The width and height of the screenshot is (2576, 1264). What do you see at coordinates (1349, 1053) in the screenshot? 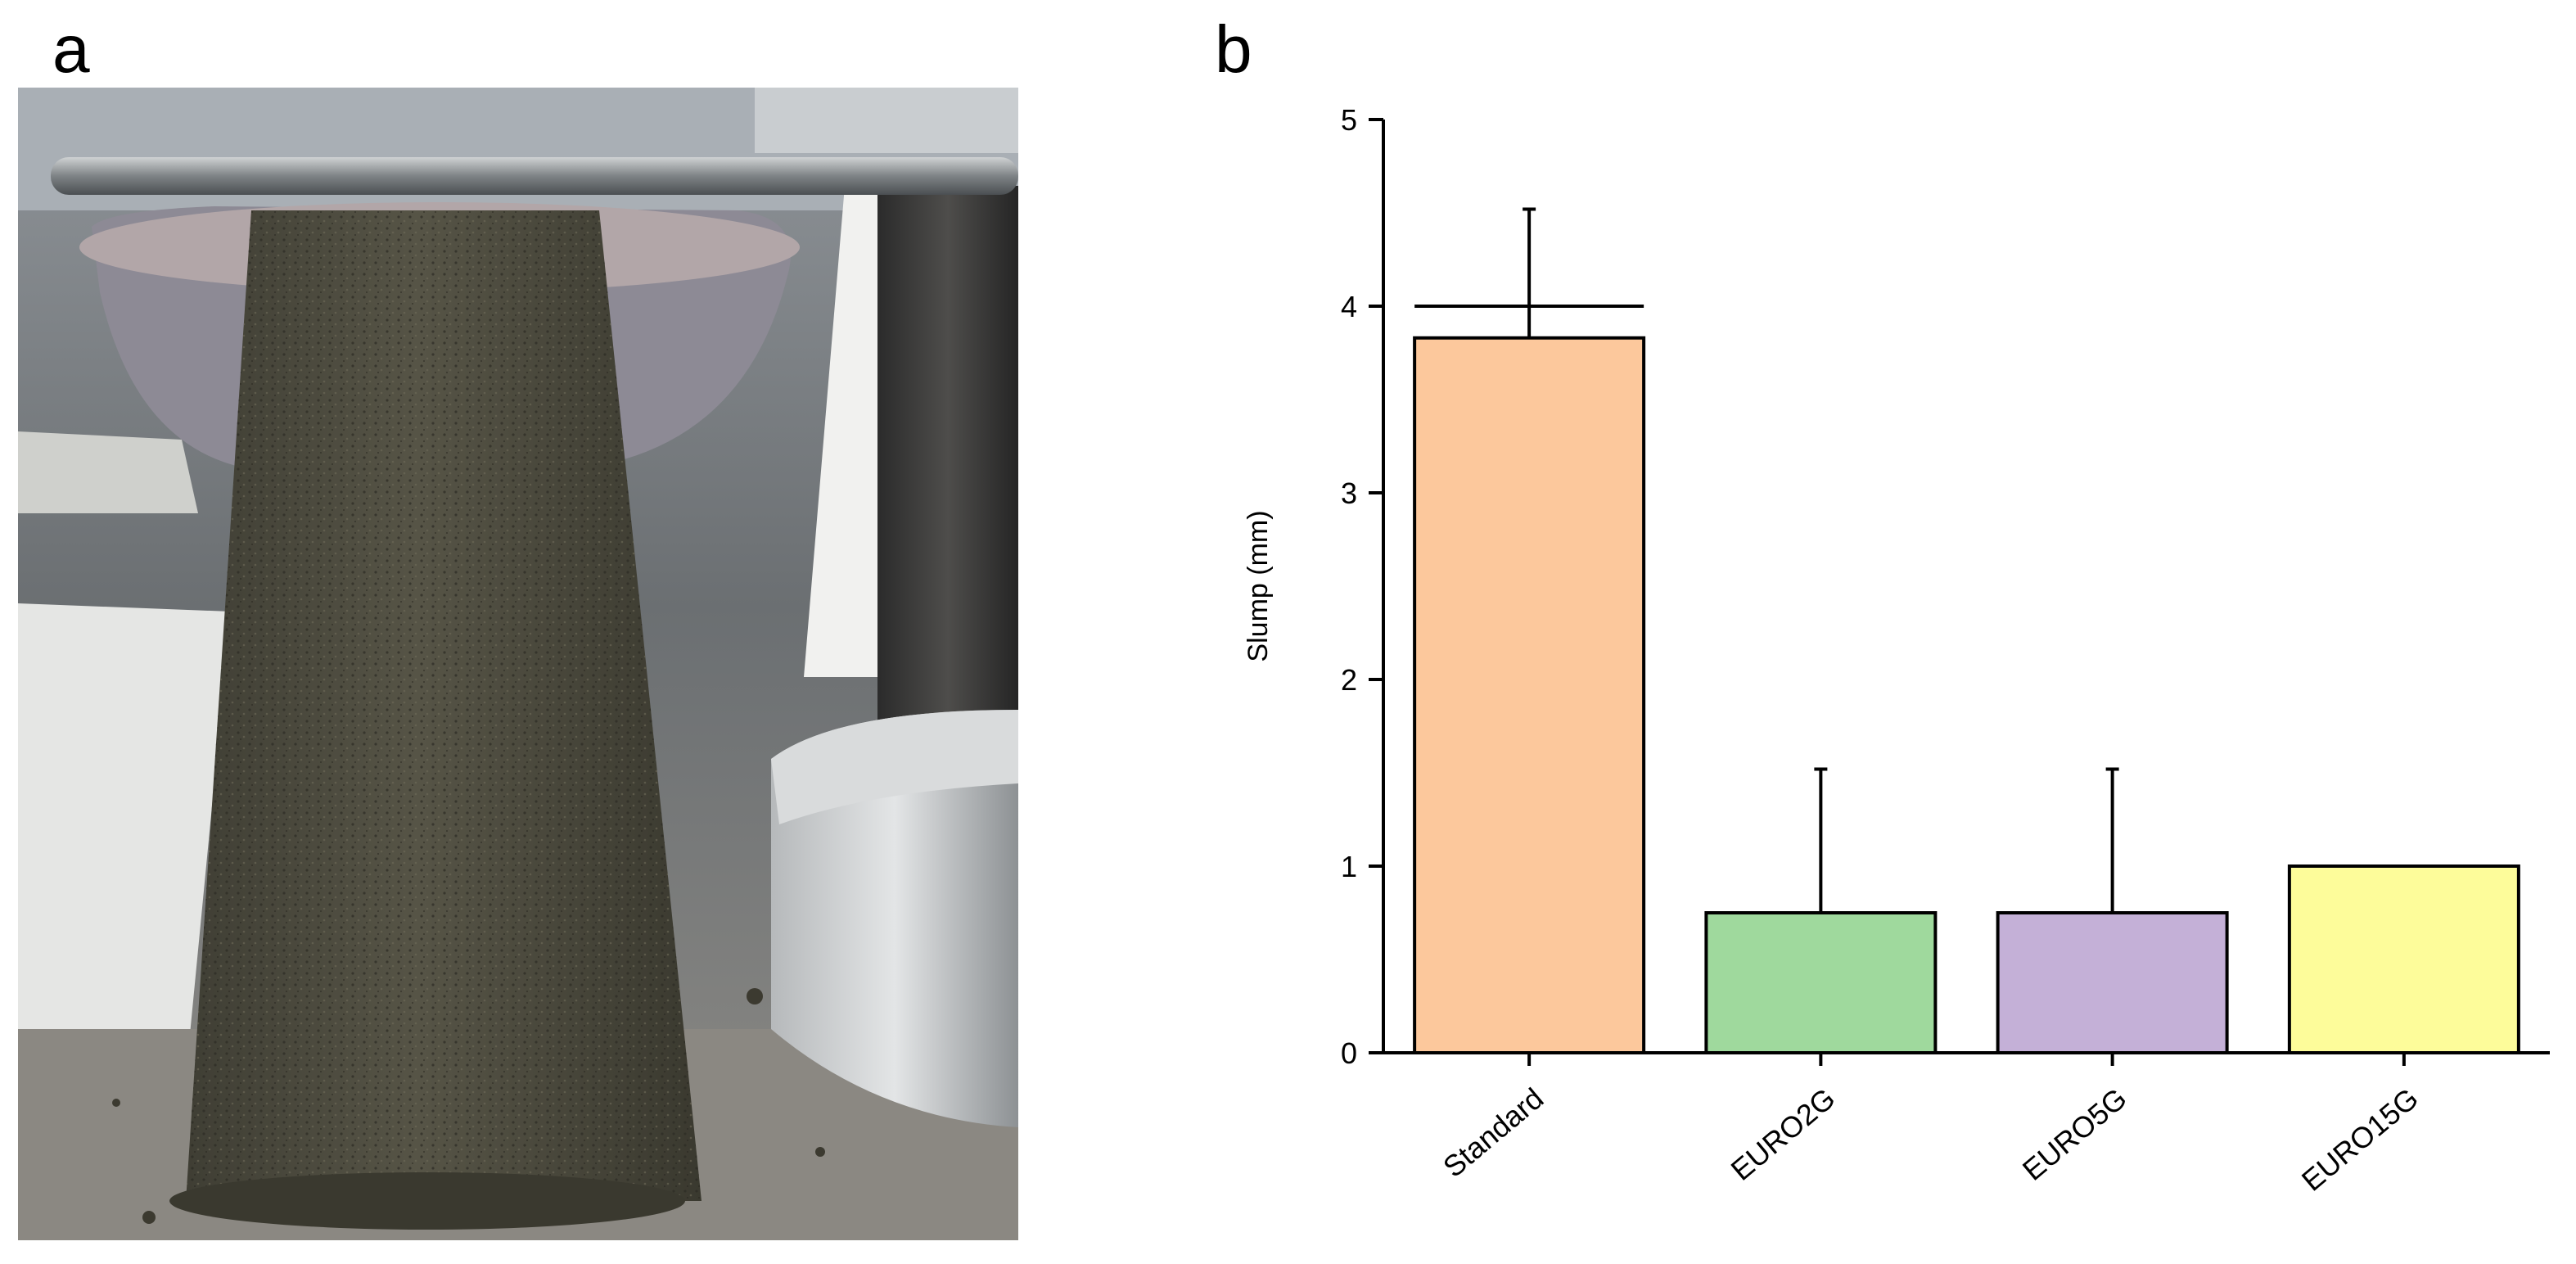
I see `y-tick-label: 0` at bounding box center [1349, 1053].